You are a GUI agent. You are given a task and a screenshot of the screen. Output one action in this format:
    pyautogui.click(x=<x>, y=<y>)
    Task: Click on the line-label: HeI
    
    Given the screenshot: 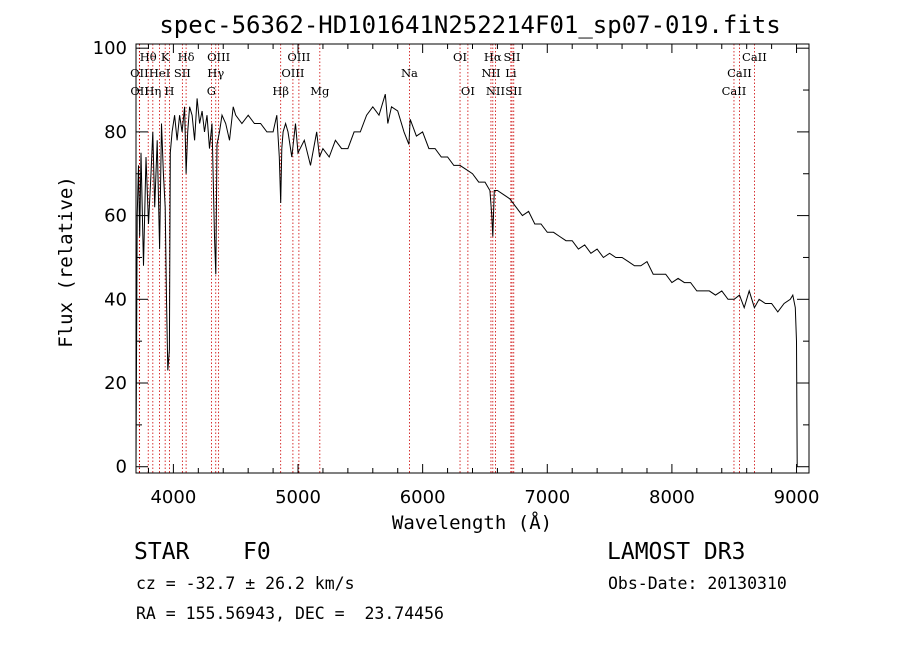 What is the action you would take?
    pyautogui.click(x=159, y=73)
    